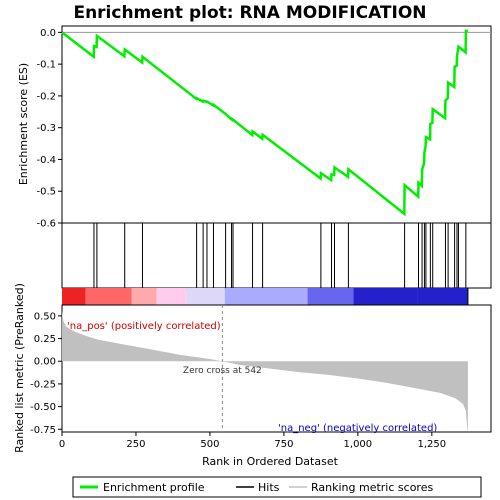 This screenshot has width=500, height=500. Describe the element at coordinates (269, 487) in the screenshot. I see `legend-hits-label: Hits` at that location.